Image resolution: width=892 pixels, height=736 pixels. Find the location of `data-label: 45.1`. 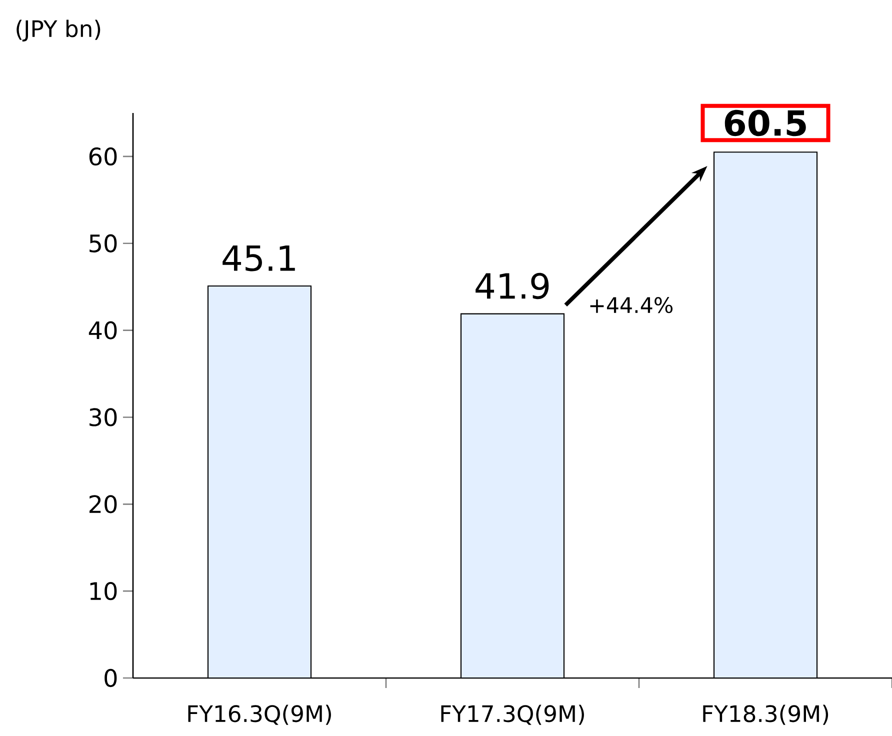

data-label: 45.1 is located at coordinates (258, 258).